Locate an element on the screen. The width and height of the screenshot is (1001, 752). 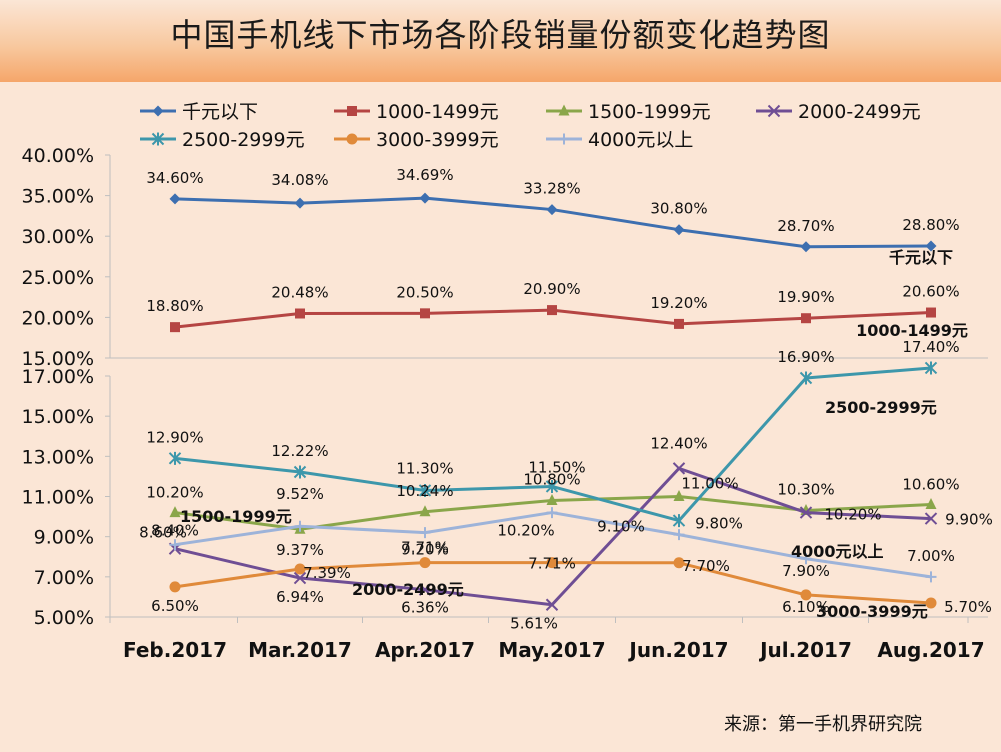
legend-label: 2000-2499元 is located at coordinates (859, 112).